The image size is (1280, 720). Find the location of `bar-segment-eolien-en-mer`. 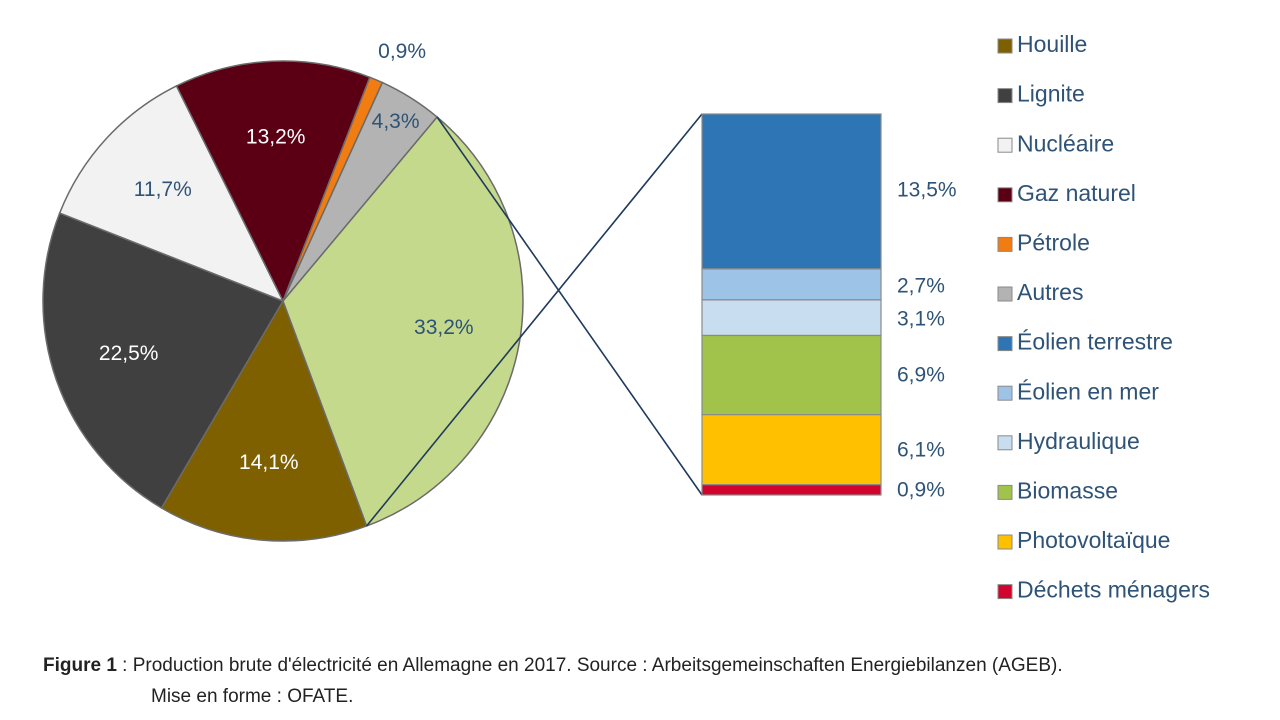

bar-segment-eolien-en-mer is located at coordinates (791, 284).